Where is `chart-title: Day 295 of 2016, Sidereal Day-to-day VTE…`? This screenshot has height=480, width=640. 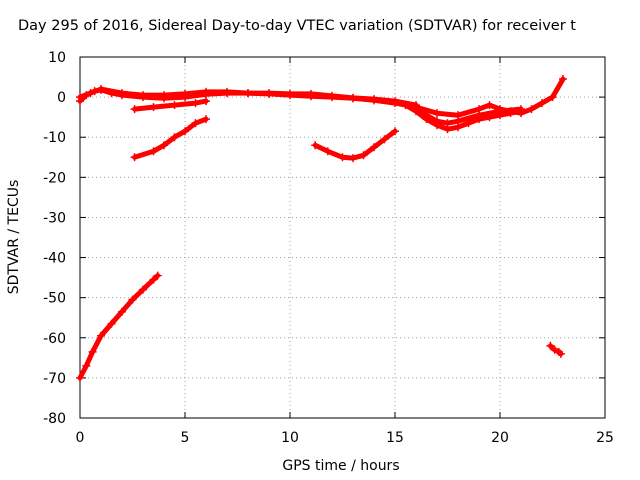 chart-title: Day 295 of 2016, Sidereal Day-to-day VTE… is located at coordinates (297, 26).